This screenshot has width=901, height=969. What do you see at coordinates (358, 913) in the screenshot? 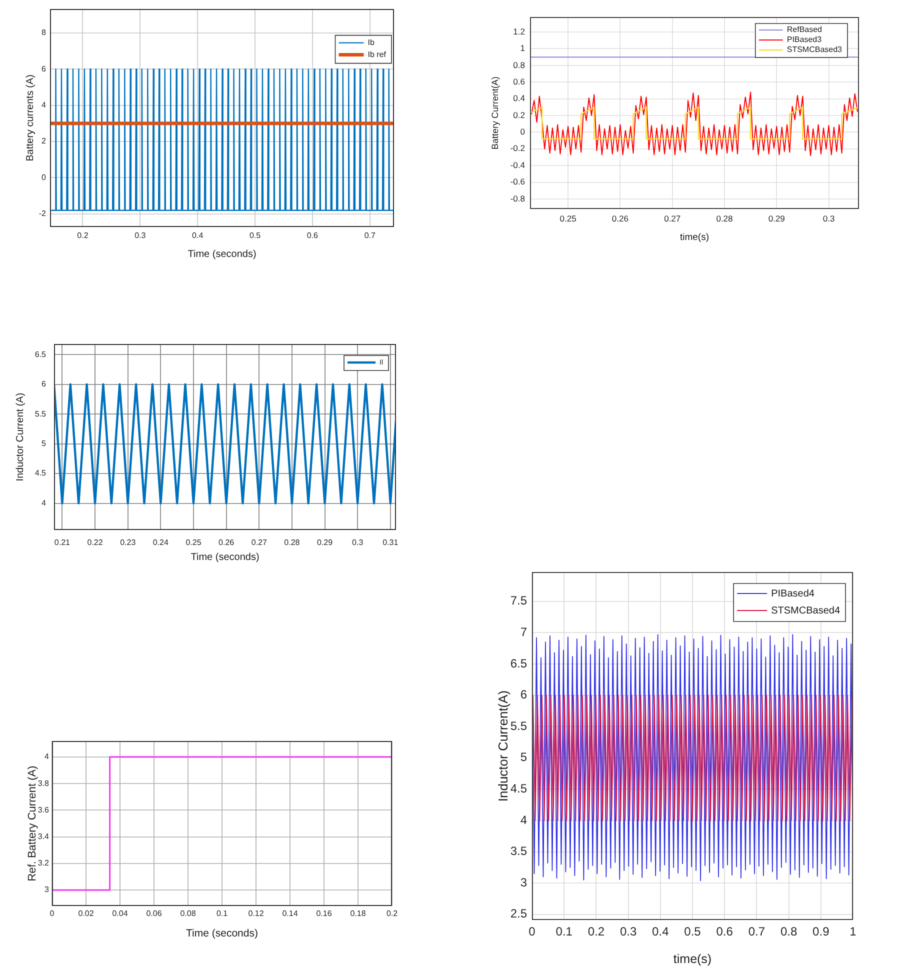
I see `x-tick-label: 0.18` at bounding box center [358, 913].